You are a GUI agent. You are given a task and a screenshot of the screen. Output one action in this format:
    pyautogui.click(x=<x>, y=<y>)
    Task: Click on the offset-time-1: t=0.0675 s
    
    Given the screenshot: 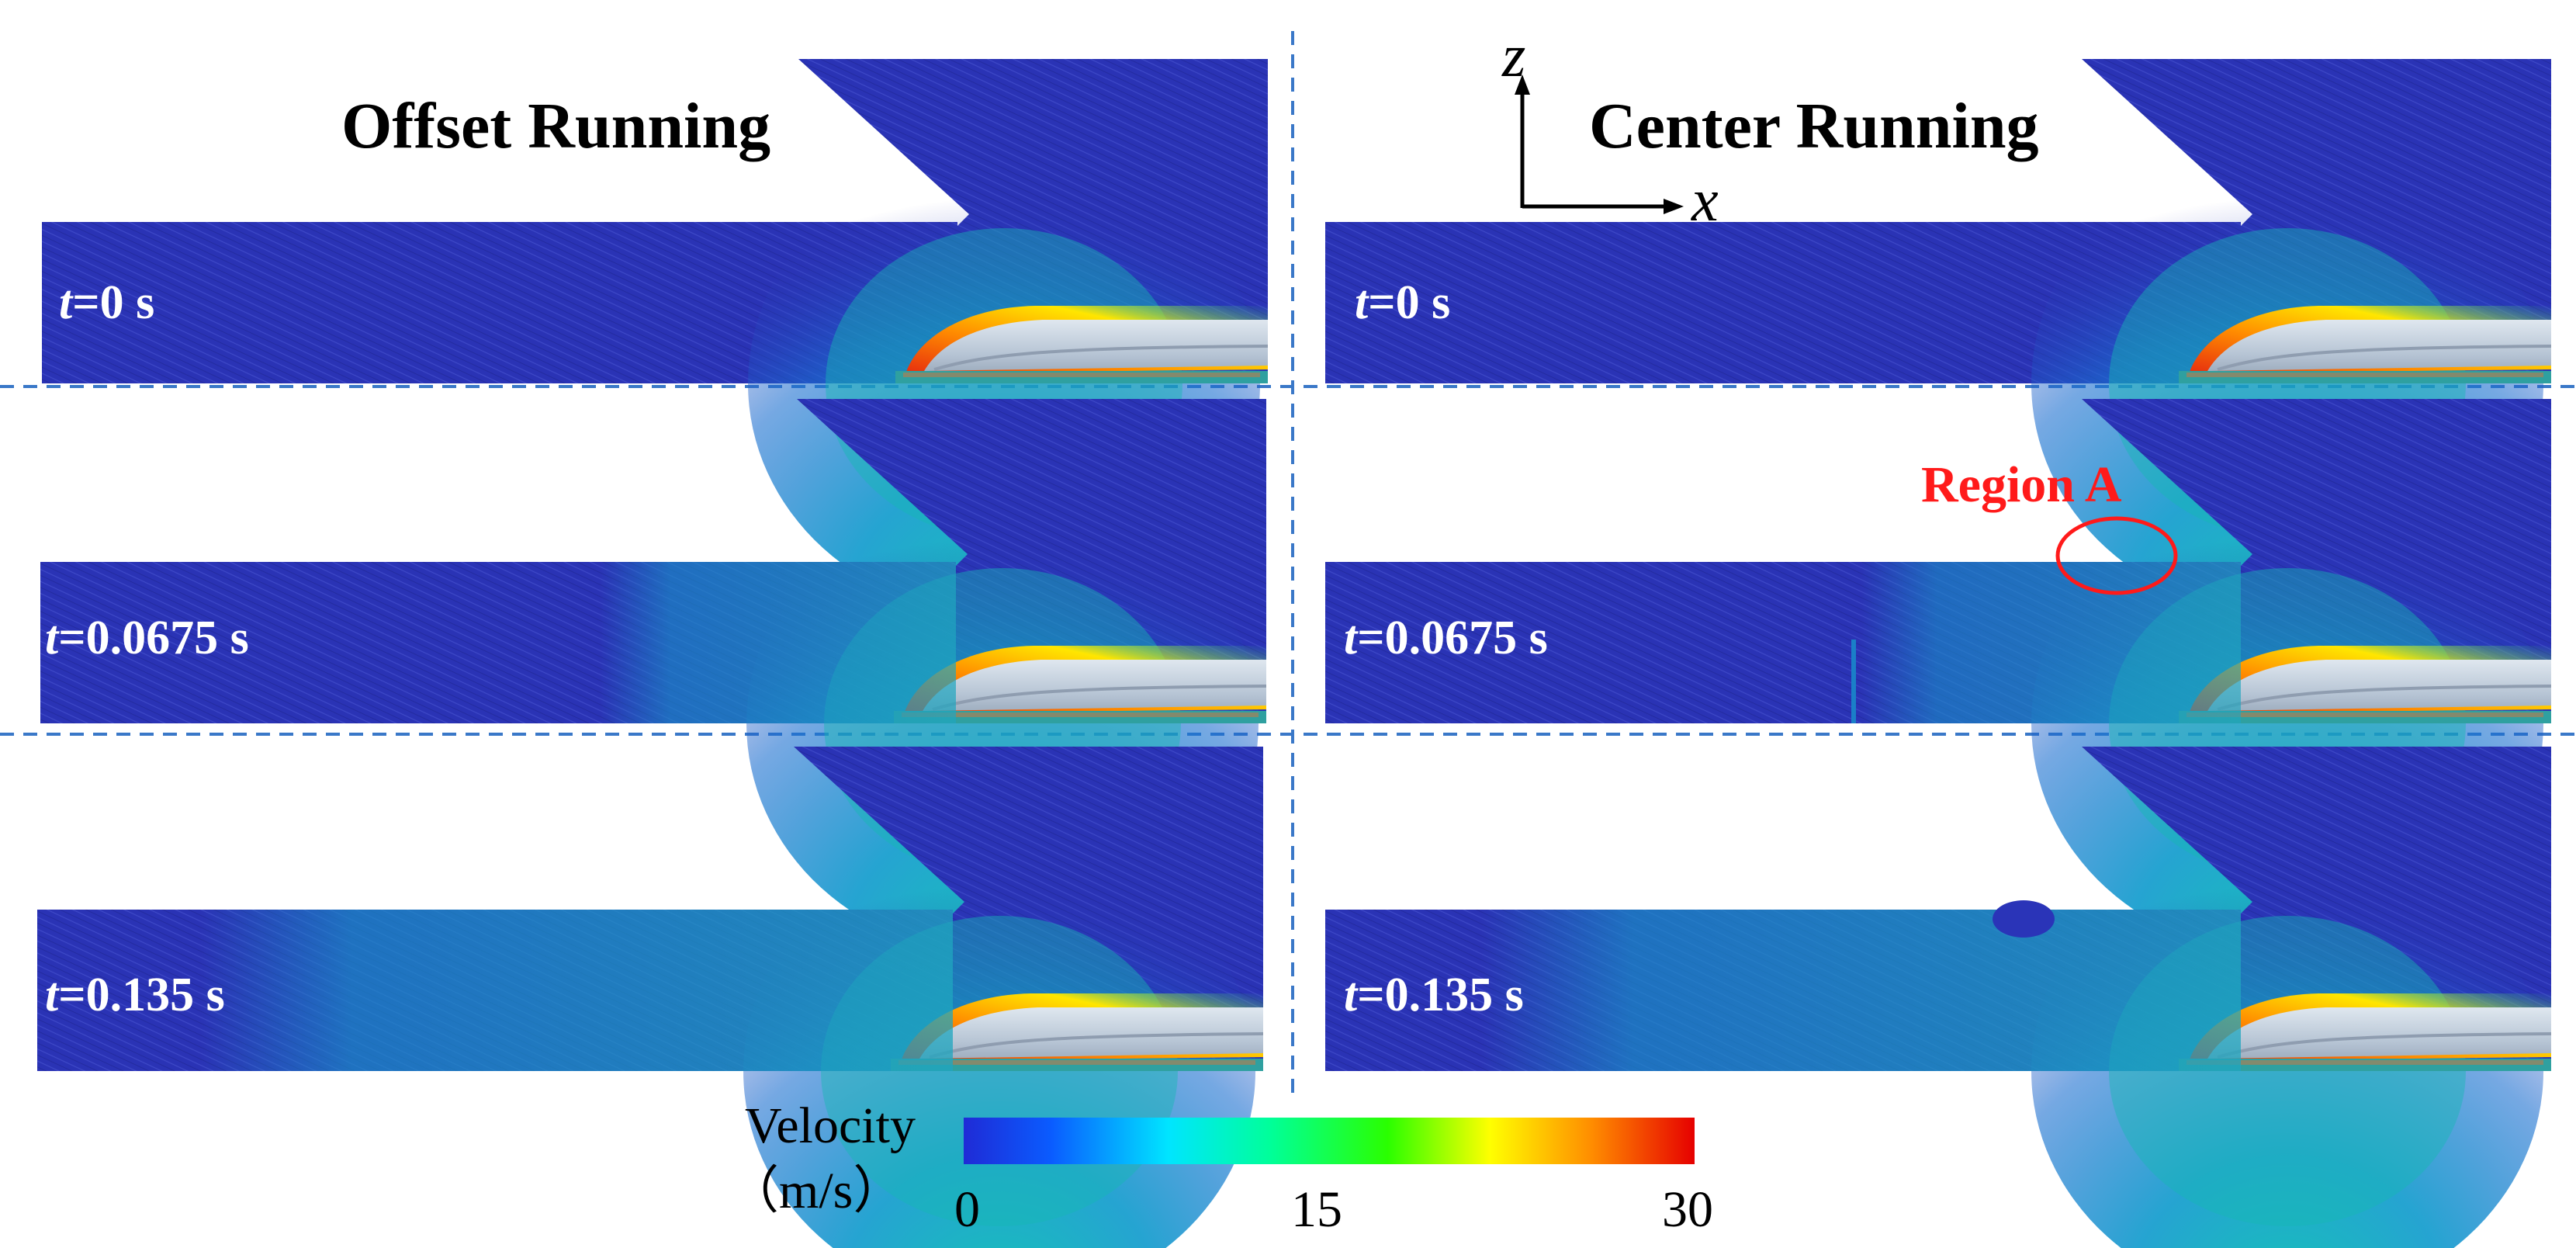 What is the action you would take?
    pyautogui.click(x=147, y=638)
    